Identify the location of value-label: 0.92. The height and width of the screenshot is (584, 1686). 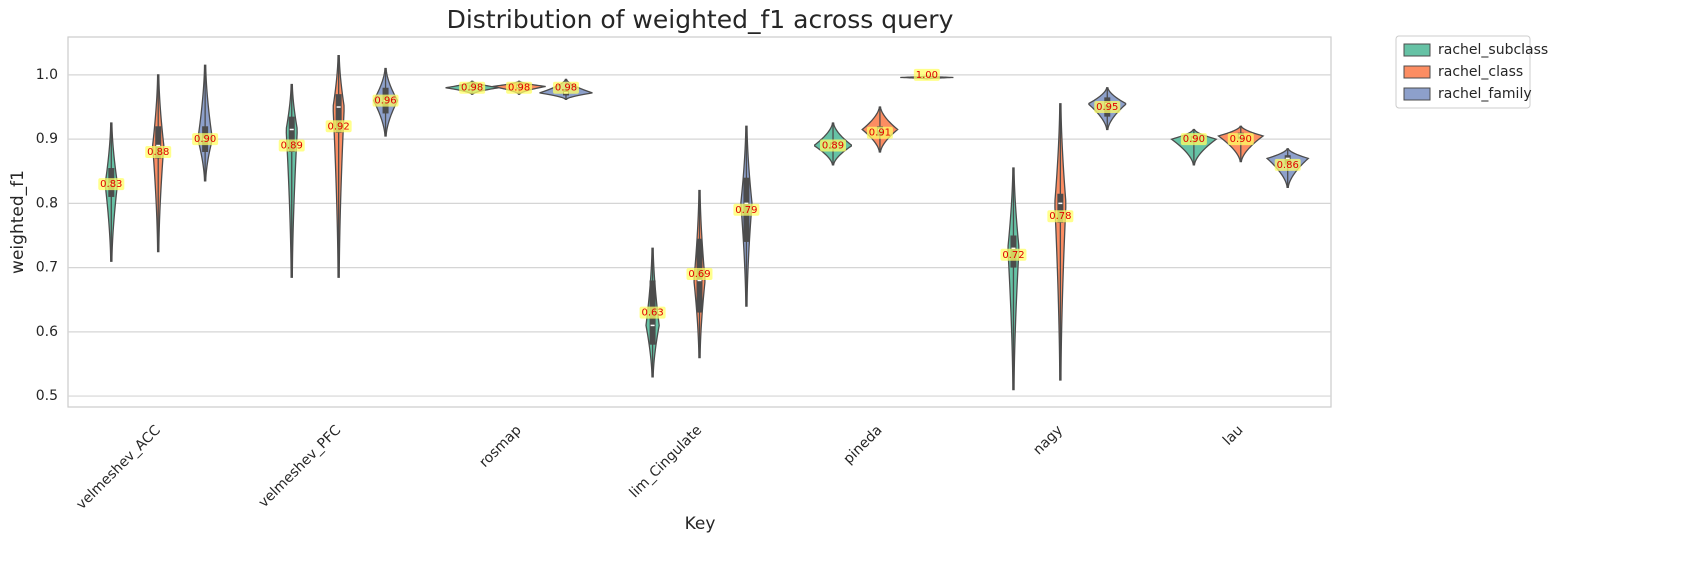
(339, 126).